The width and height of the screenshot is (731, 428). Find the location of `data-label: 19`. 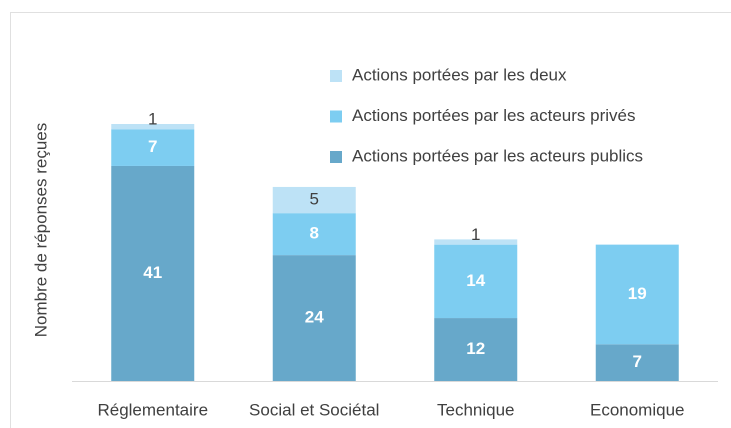

data-label: 19 is located at coordinates (637, 293).